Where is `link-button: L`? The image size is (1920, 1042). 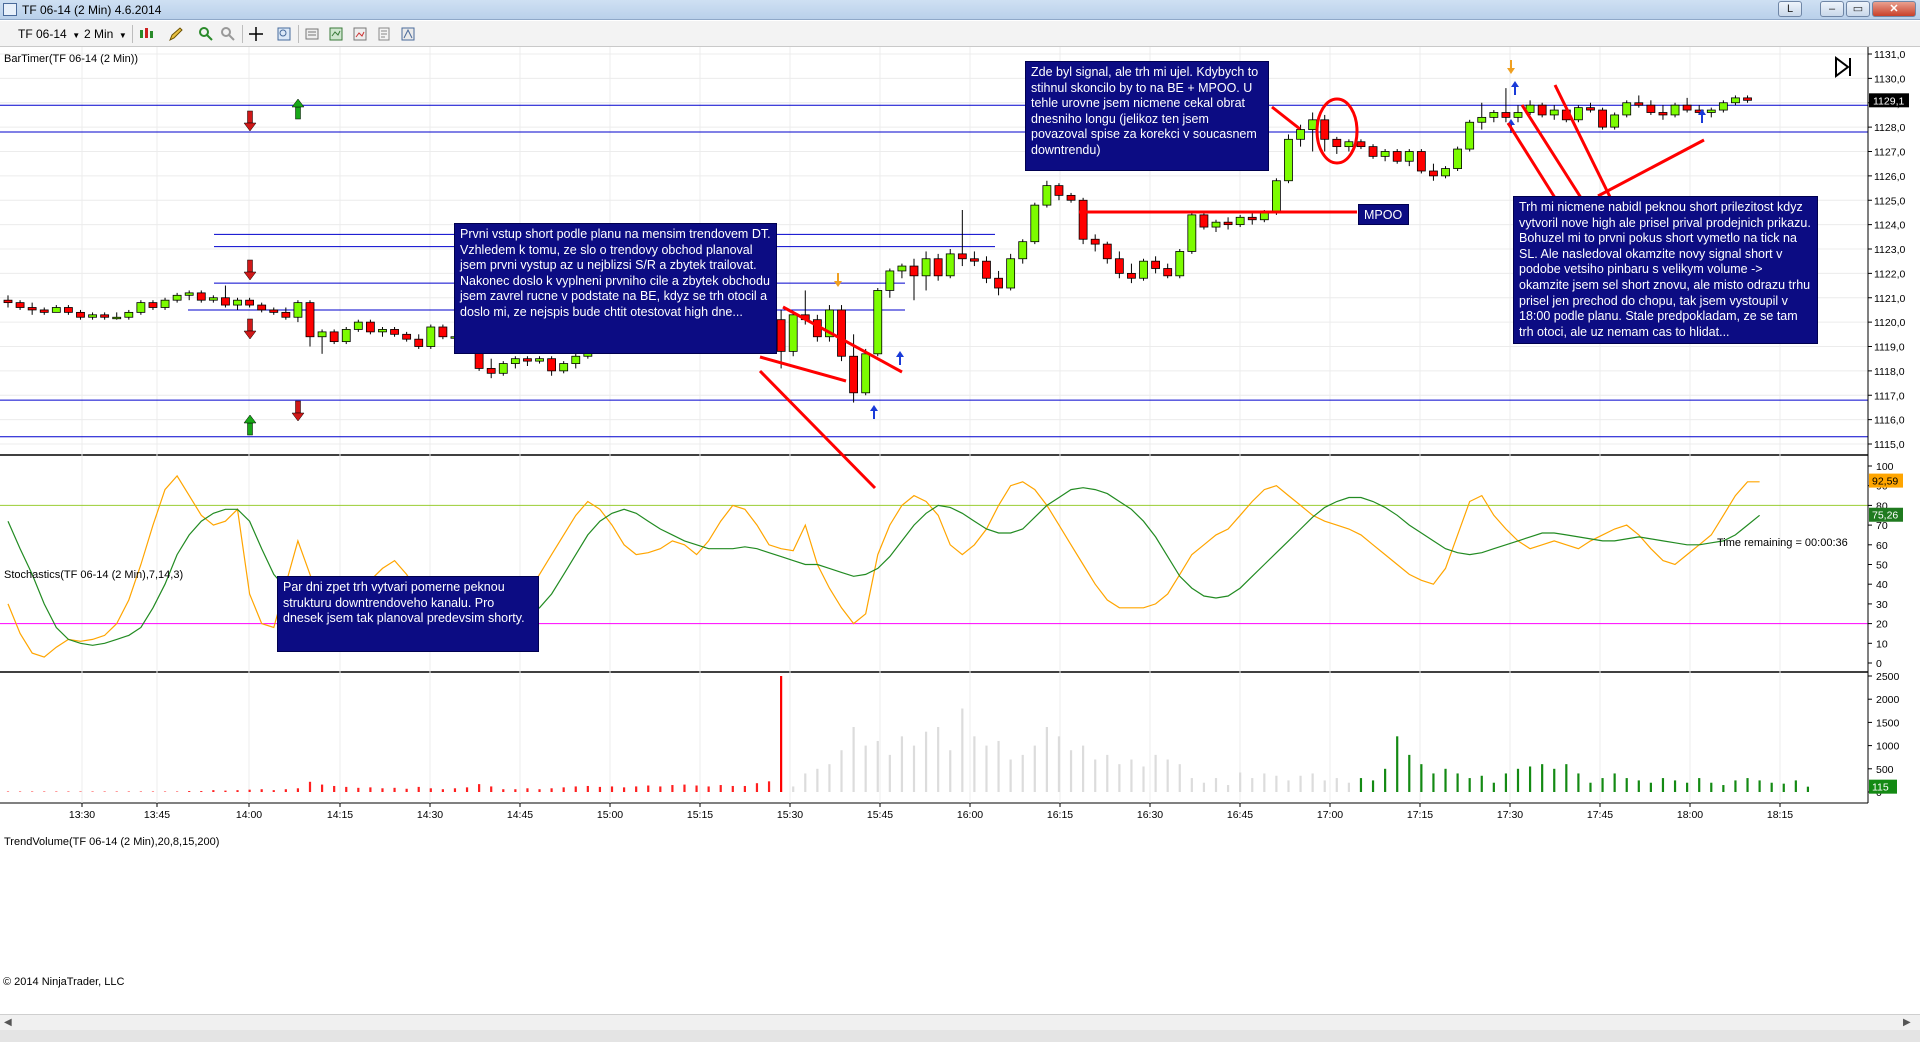 link-button: L is located at coordinates (1790, 9).